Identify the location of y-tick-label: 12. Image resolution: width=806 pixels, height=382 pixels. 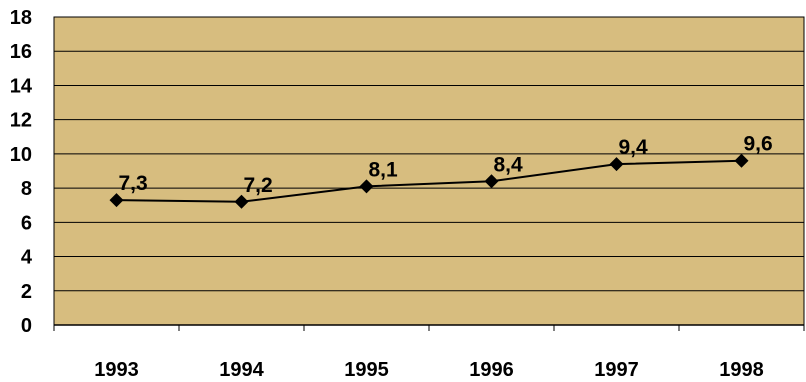
(21, 121).